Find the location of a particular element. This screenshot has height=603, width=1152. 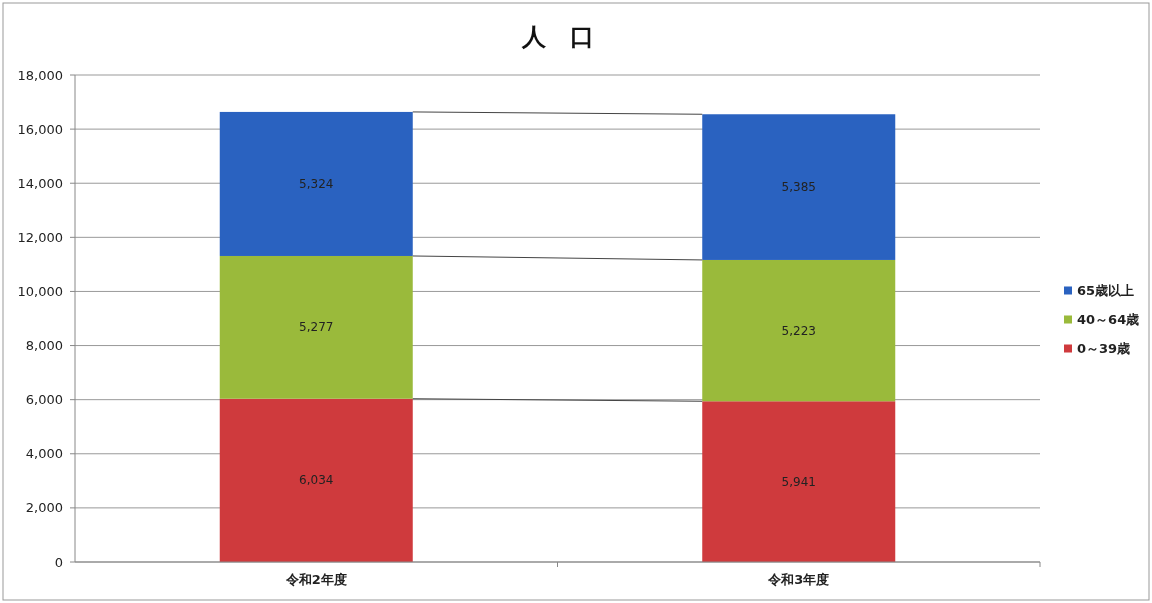

y-tick-label: 14,000 is located at coordinates (40, 183).